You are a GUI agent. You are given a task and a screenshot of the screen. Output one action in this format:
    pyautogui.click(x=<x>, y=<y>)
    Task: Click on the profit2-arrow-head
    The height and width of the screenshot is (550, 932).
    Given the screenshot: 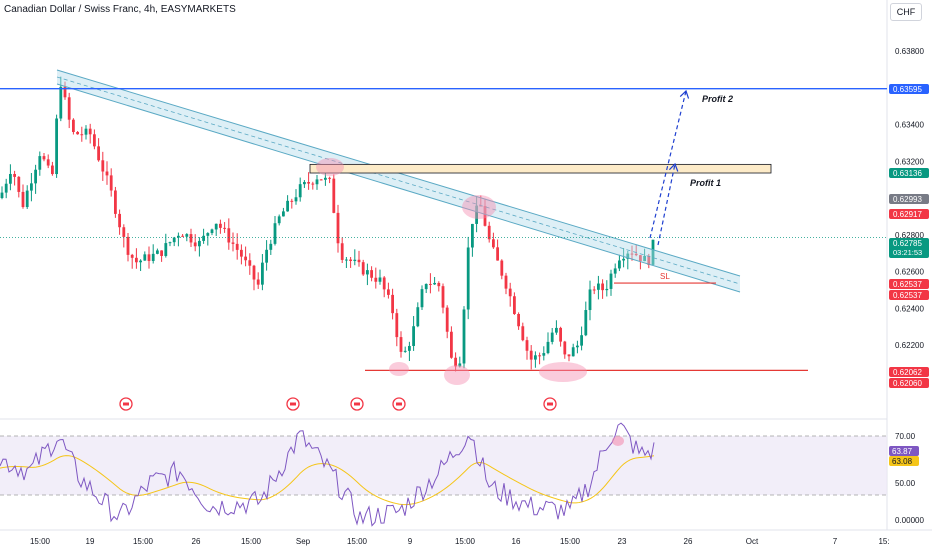 What is the action you would take?
    pyautogui.click(x=684, y=94)
    